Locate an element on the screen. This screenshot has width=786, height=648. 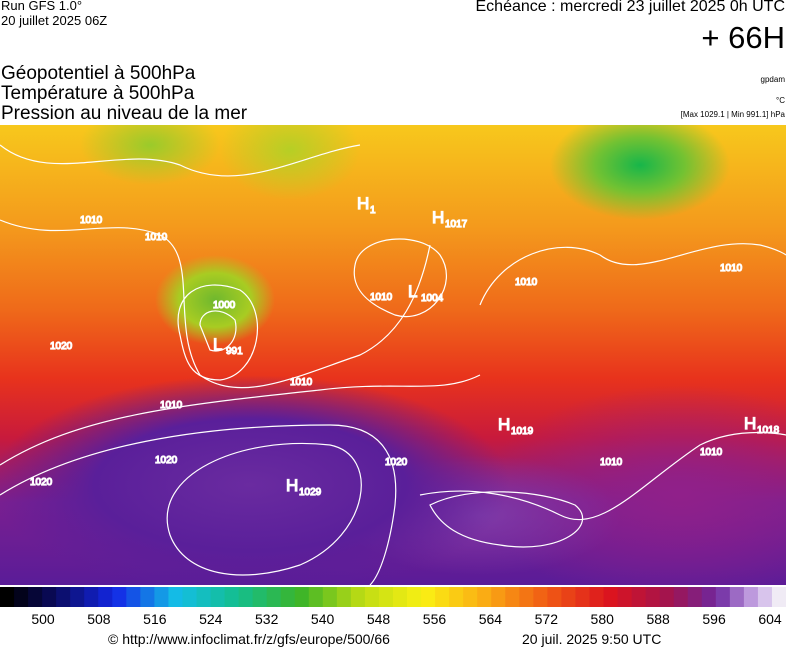
center-value: 1018 is located at coordinates (768, 430).